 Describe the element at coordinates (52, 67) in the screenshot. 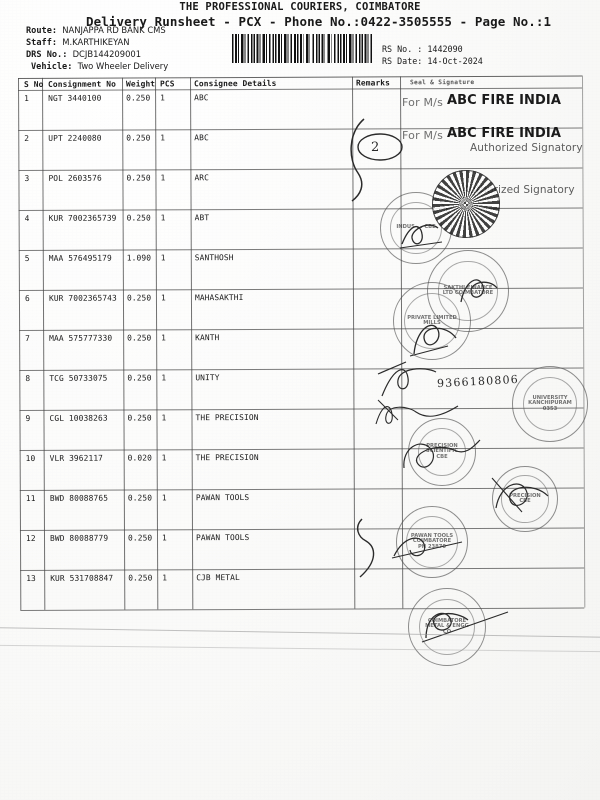

I see `vehicle-label: Vehicle:` at that location.